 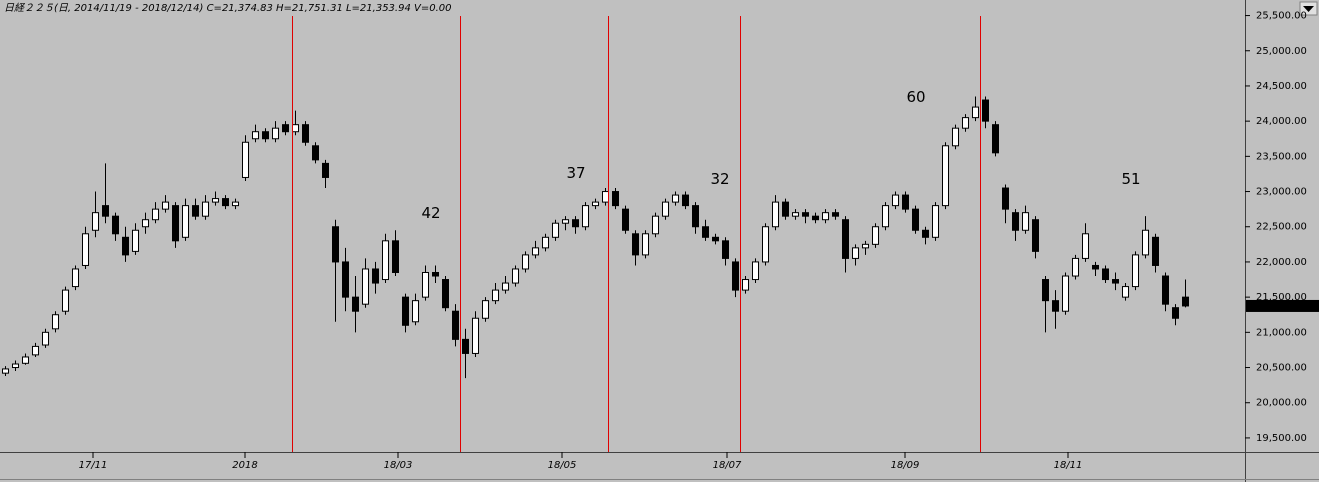 What do you see at coordinates (1278, 306) in the screenshot?
I see `last-price-label: 21,374.83` at bounding box center [1278, 306].